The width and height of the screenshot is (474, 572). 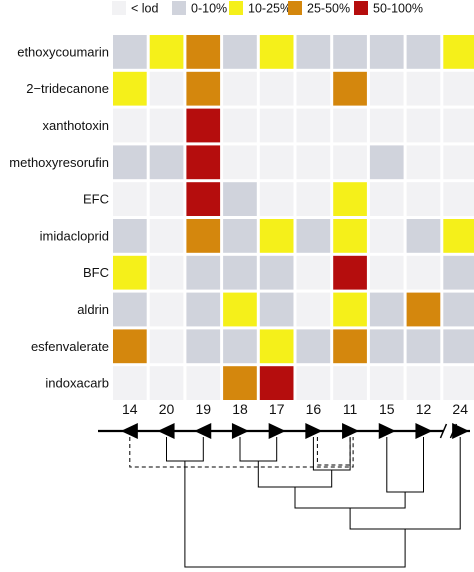 What do you see at coordinates (167, 409) in the screenshot?
I see `column-label: 20` at bounding box center [167, 409].